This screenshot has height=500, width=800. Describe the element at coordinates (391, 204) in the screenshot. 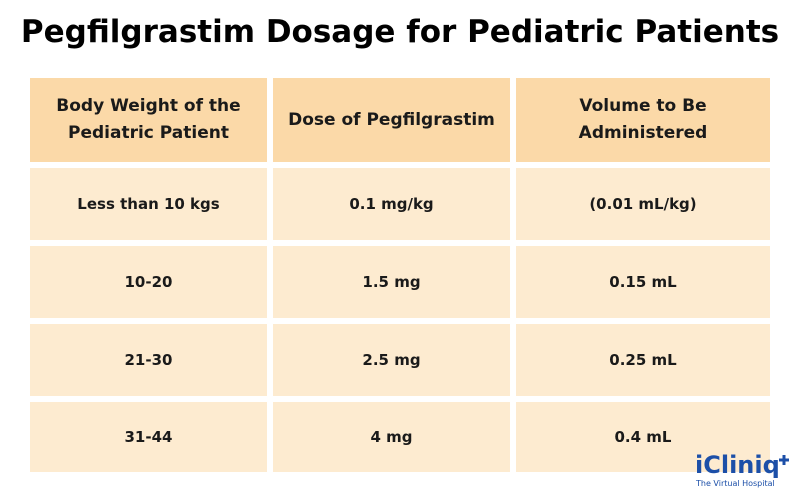

I see `table-cell-dose: 0.1 mg/kg` at that location.